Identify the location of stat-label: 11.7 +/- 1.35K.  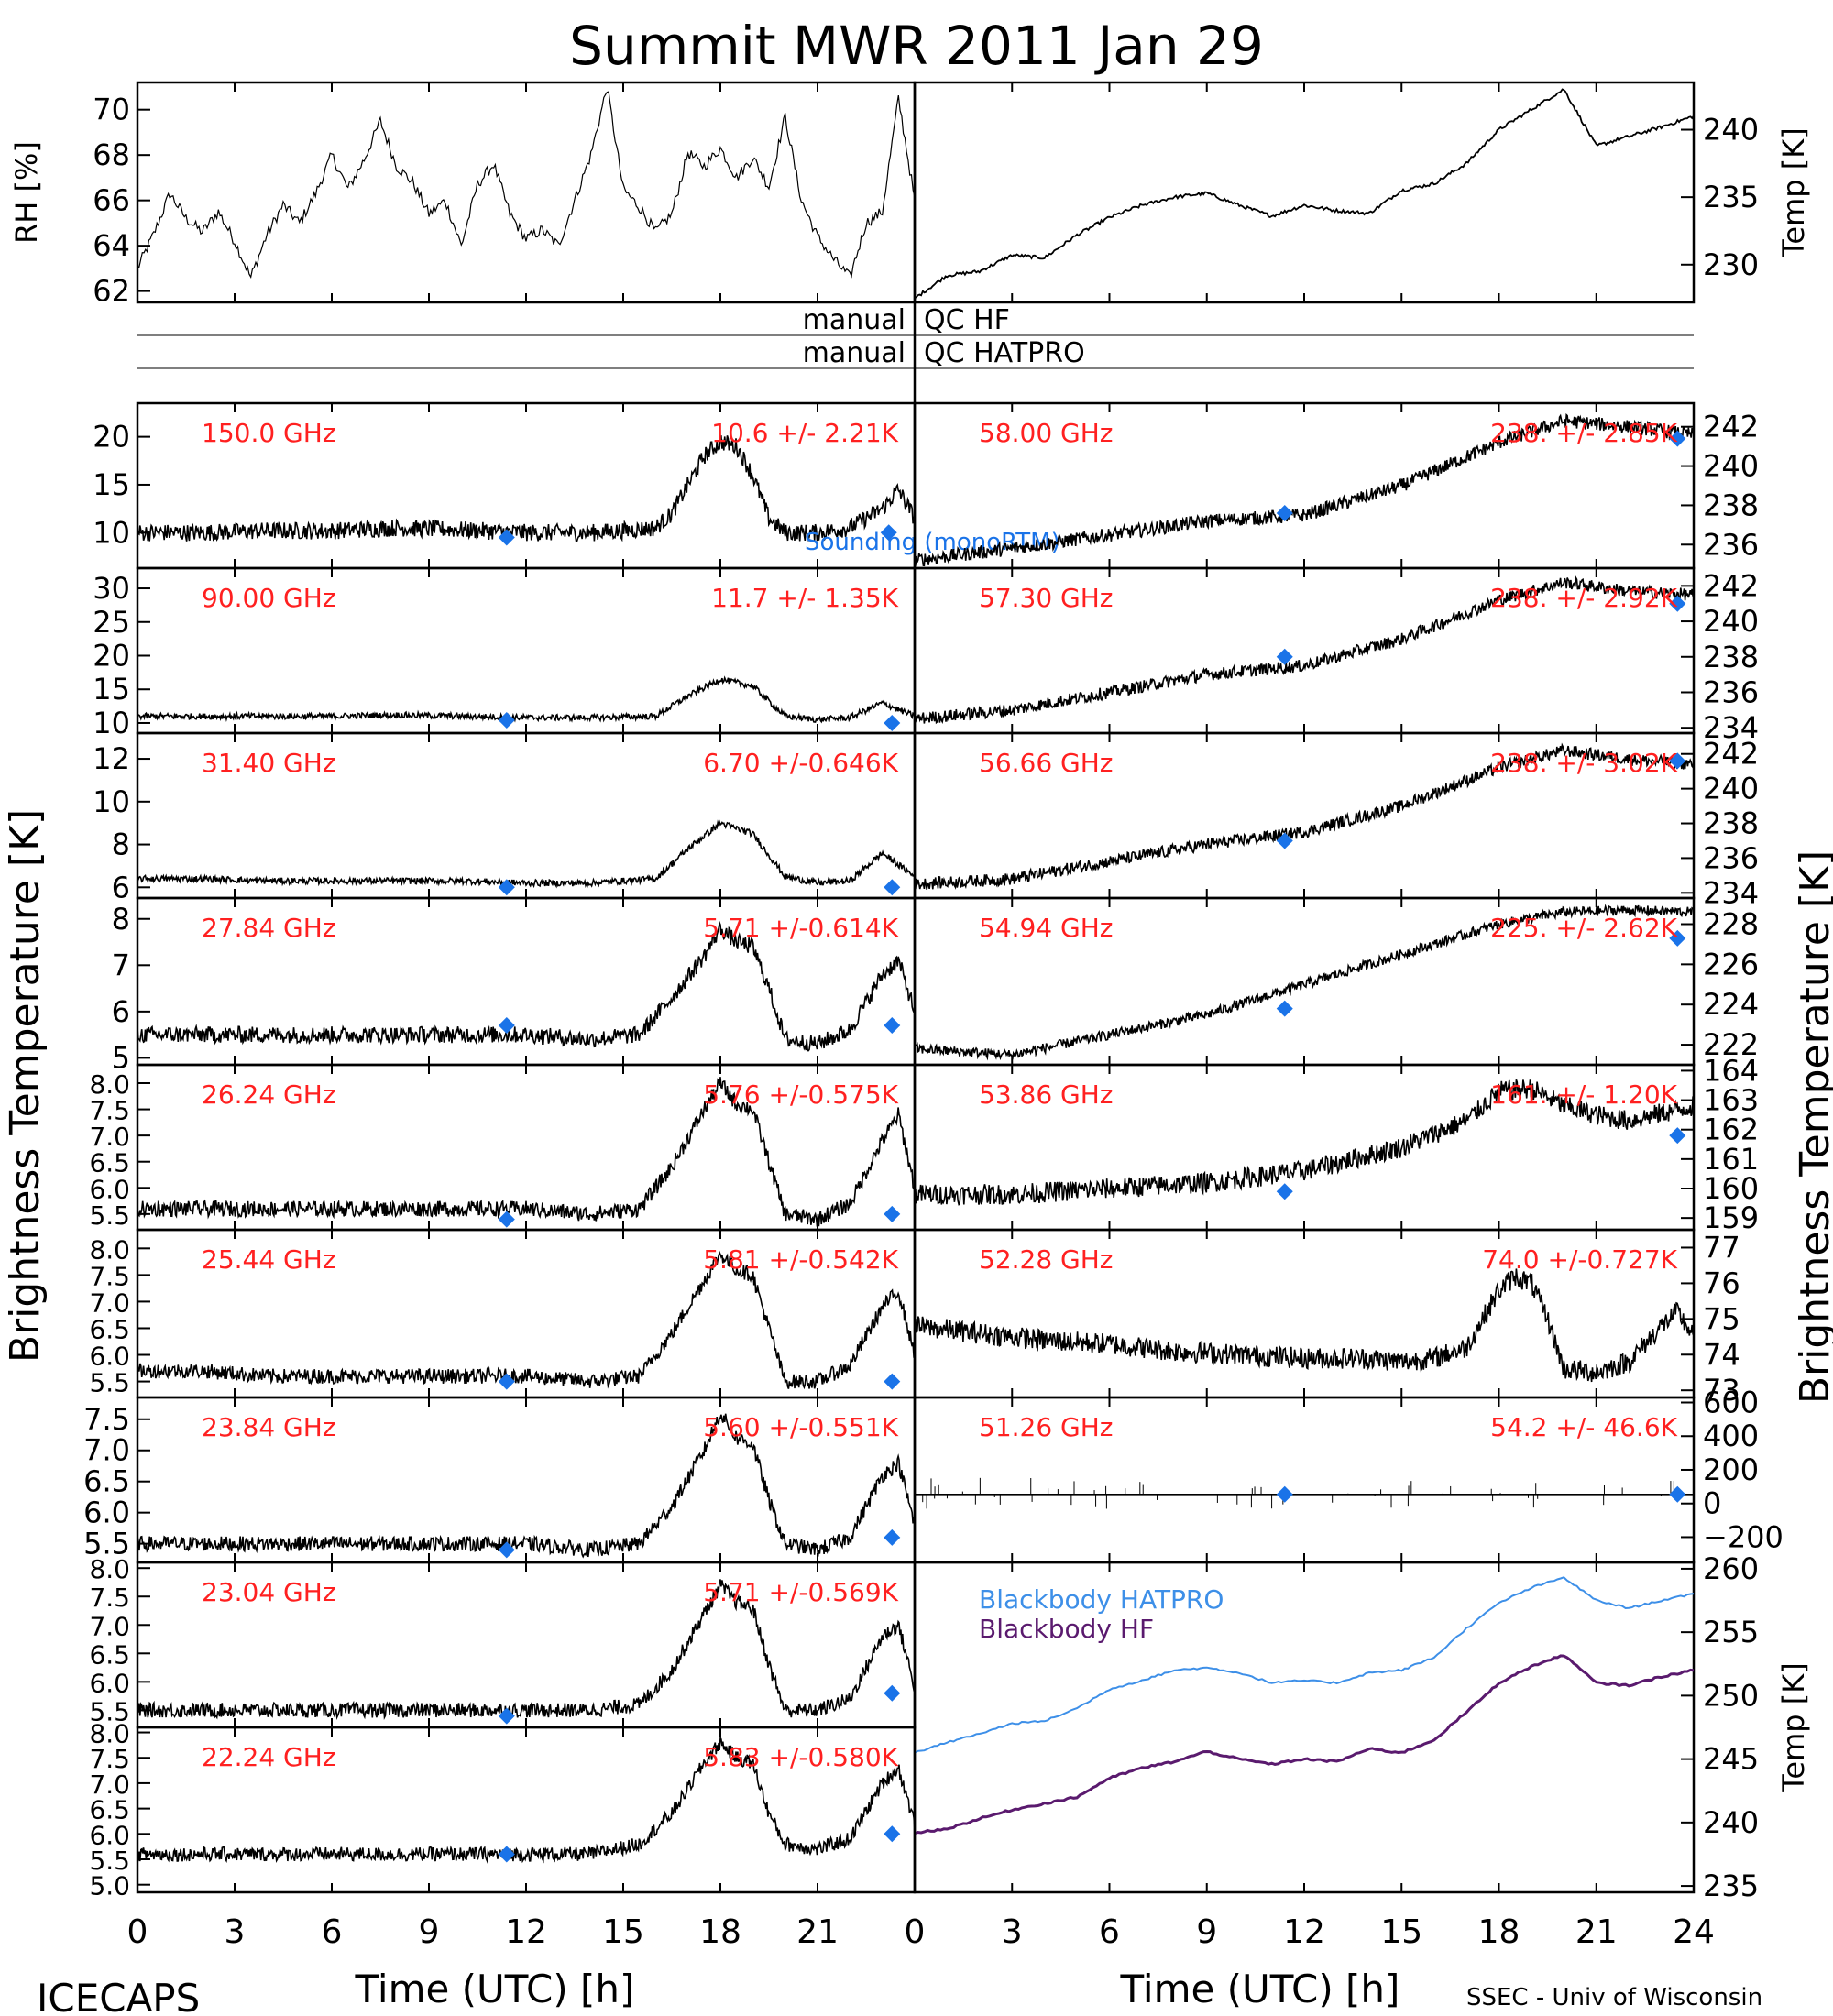
(804, 598).